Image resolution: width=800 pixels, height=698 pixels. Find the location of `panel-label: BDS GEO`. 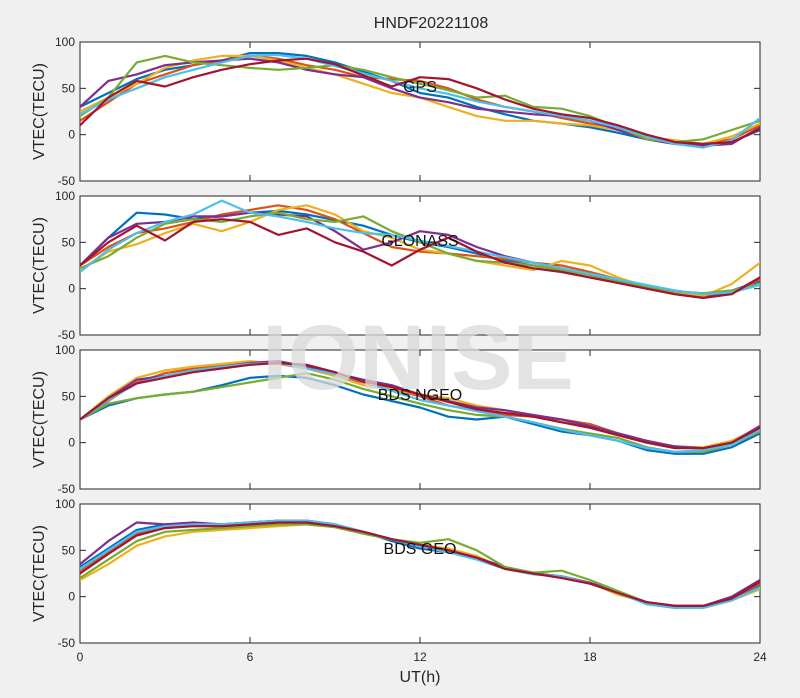

panel-label: BDS GEO is located at coordinates (420, 549).